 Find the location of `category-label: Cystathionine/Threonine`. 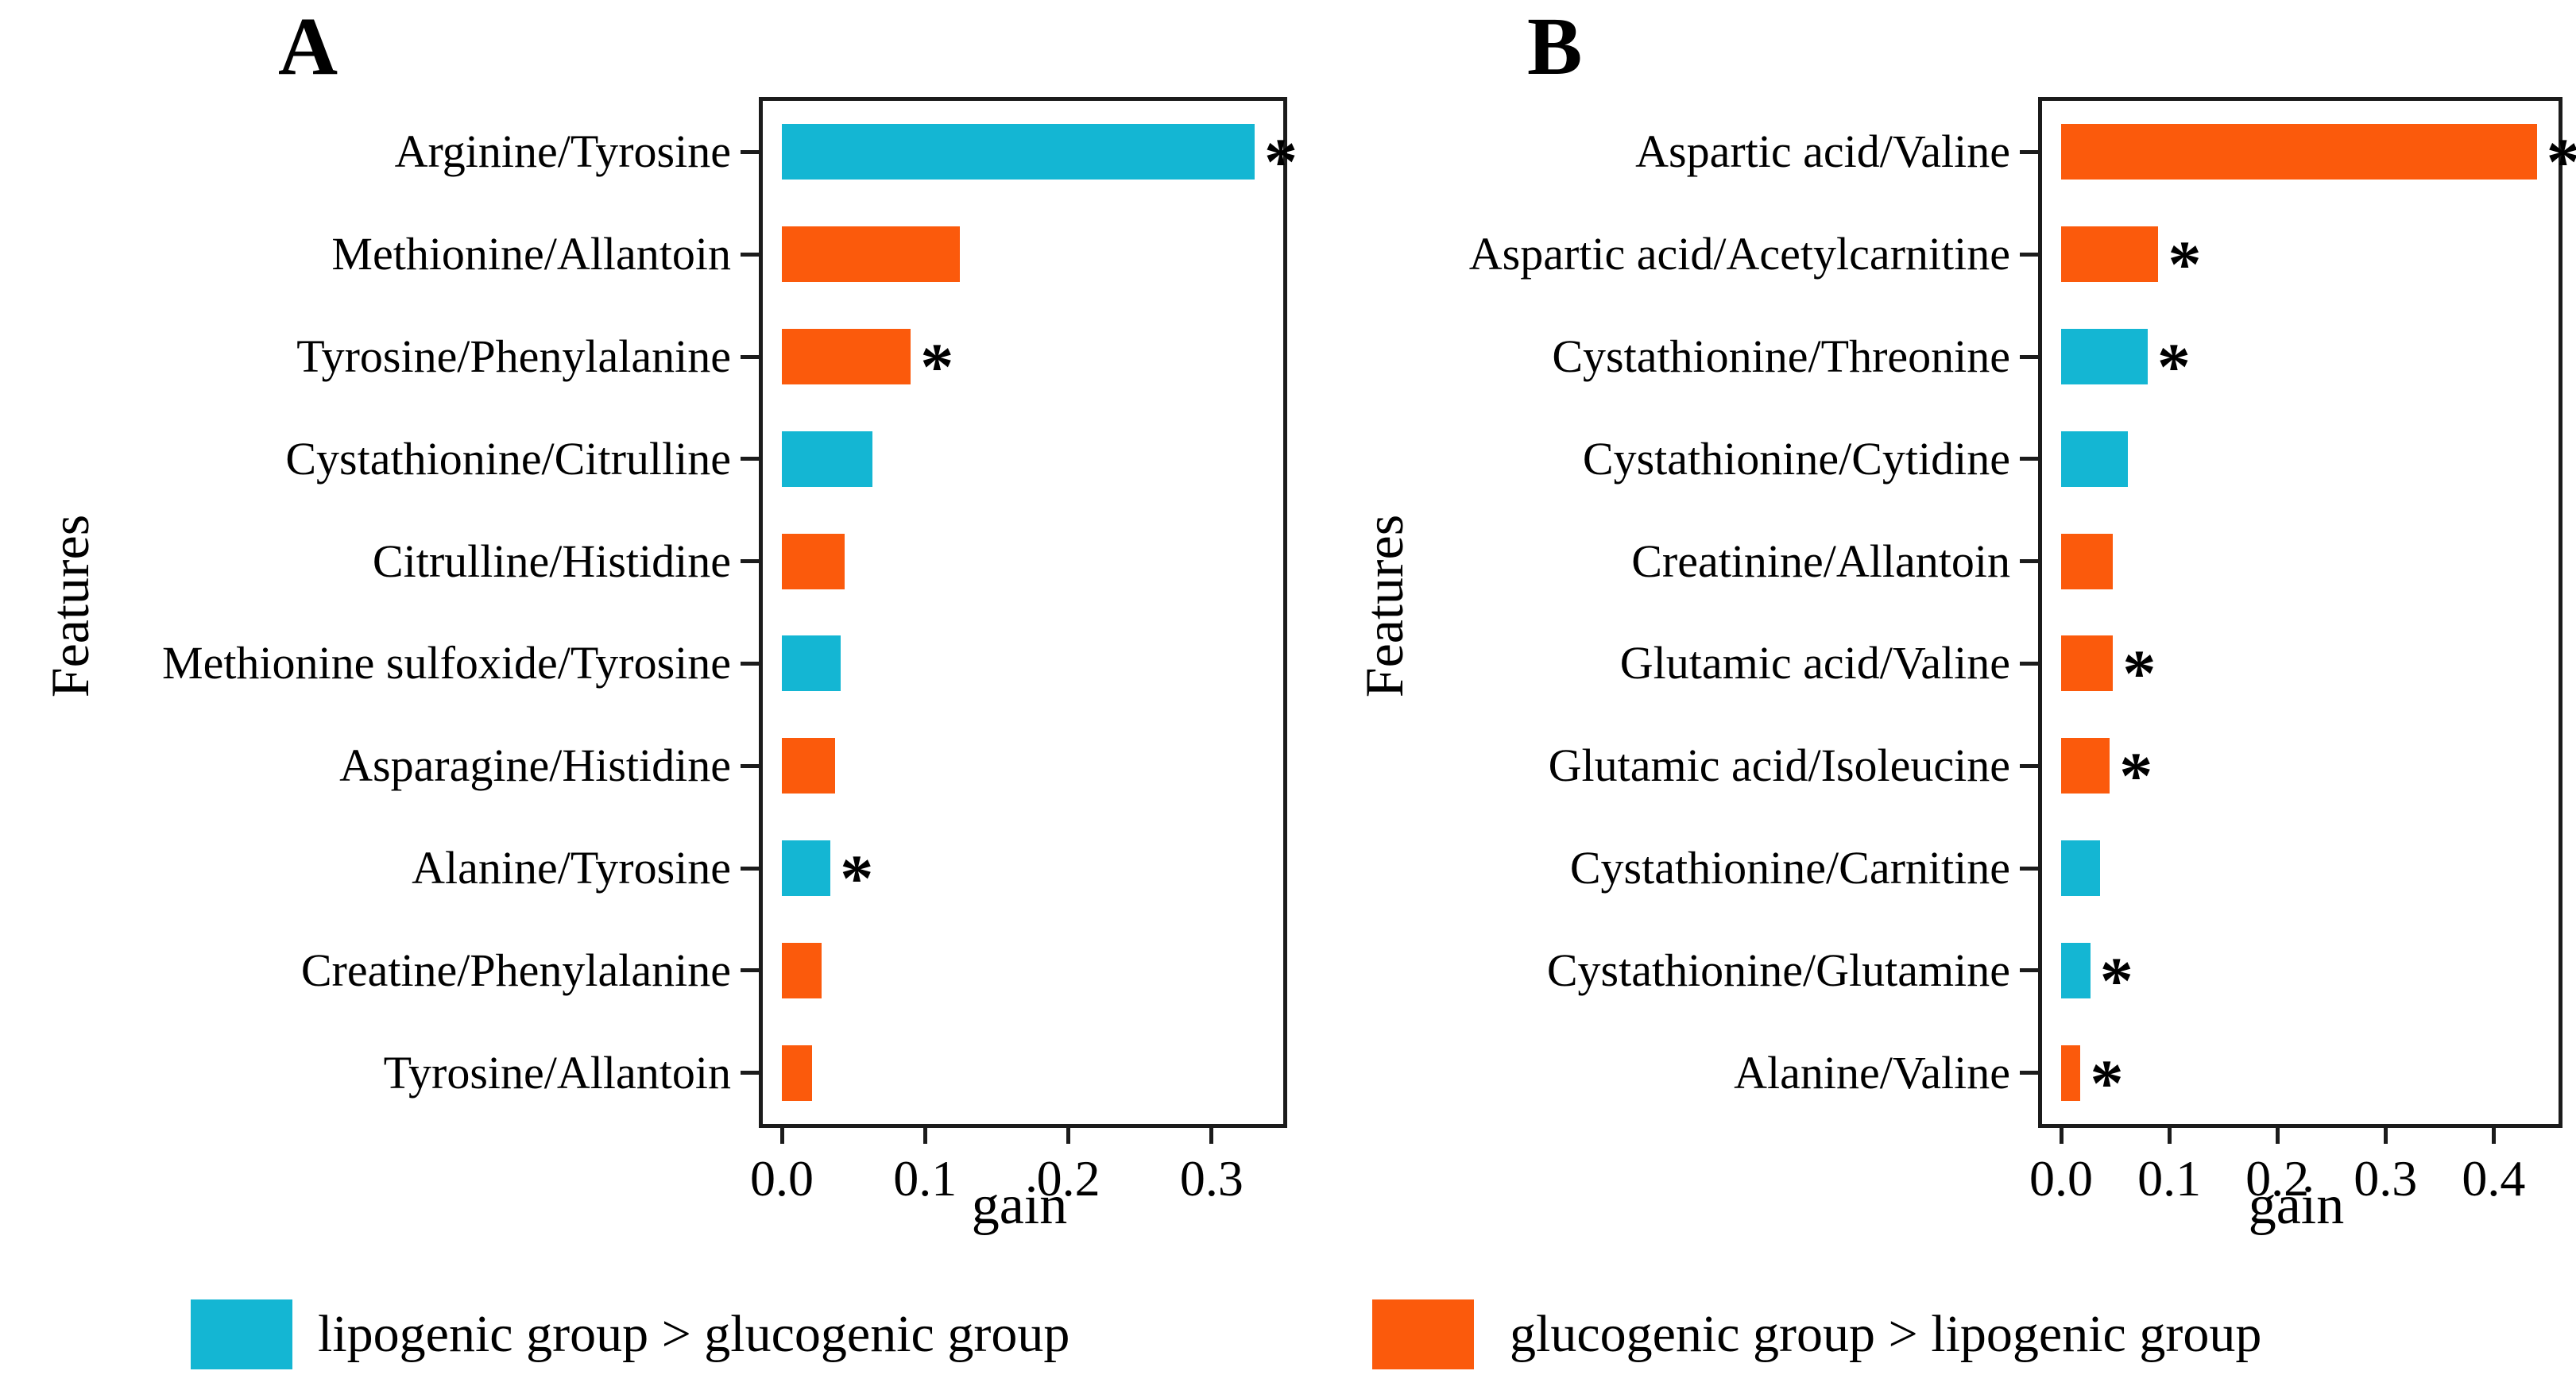

category-label: Cystathionine/Threonine is located at coordinates (1781, 356).